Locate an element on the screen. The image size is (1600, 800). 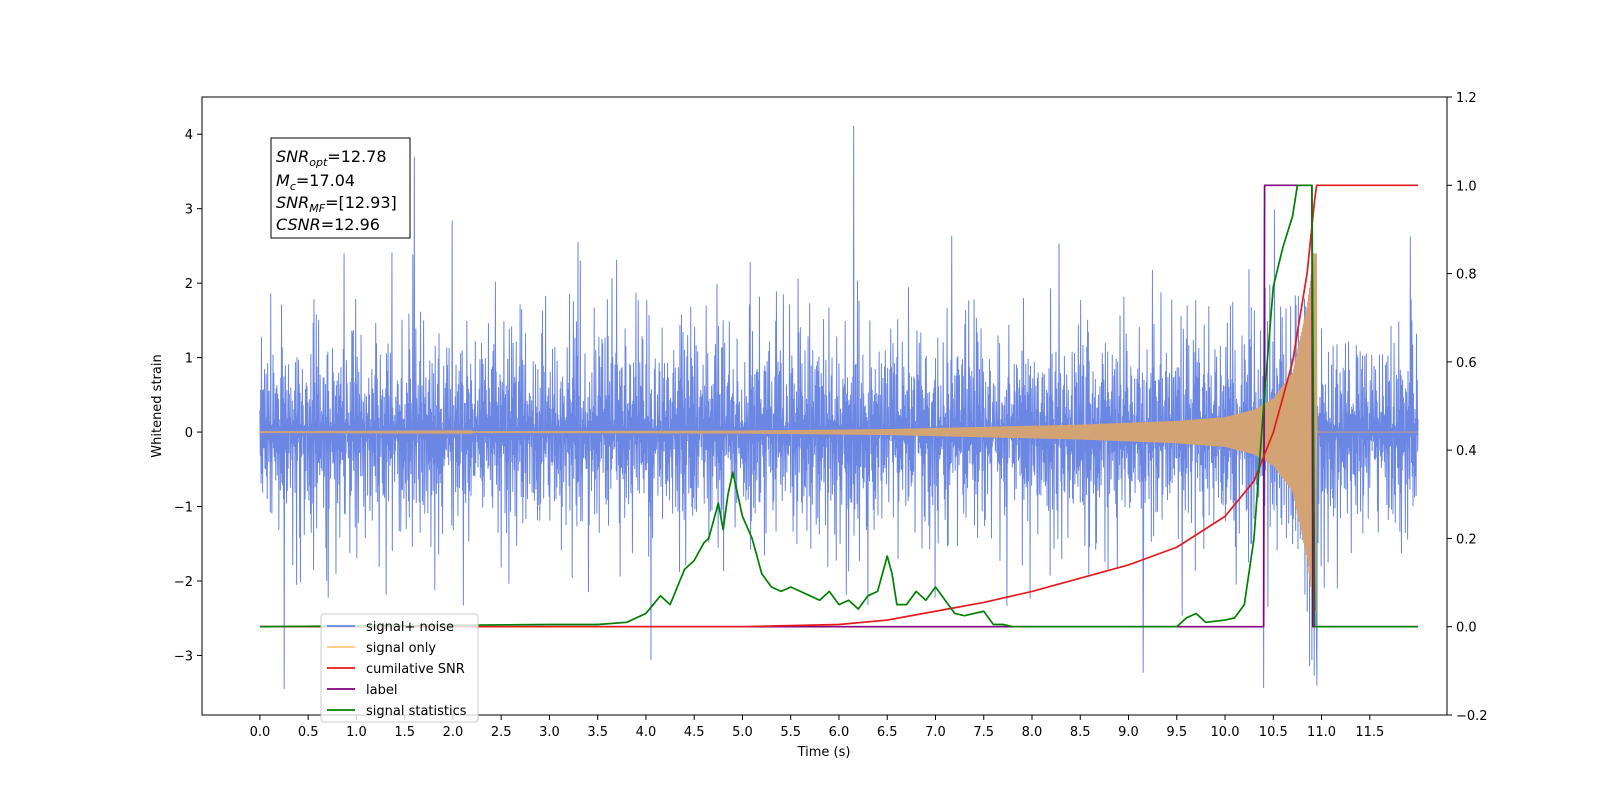
y-right-tick-label: 1.2 is located at coordinates (1466, 98).